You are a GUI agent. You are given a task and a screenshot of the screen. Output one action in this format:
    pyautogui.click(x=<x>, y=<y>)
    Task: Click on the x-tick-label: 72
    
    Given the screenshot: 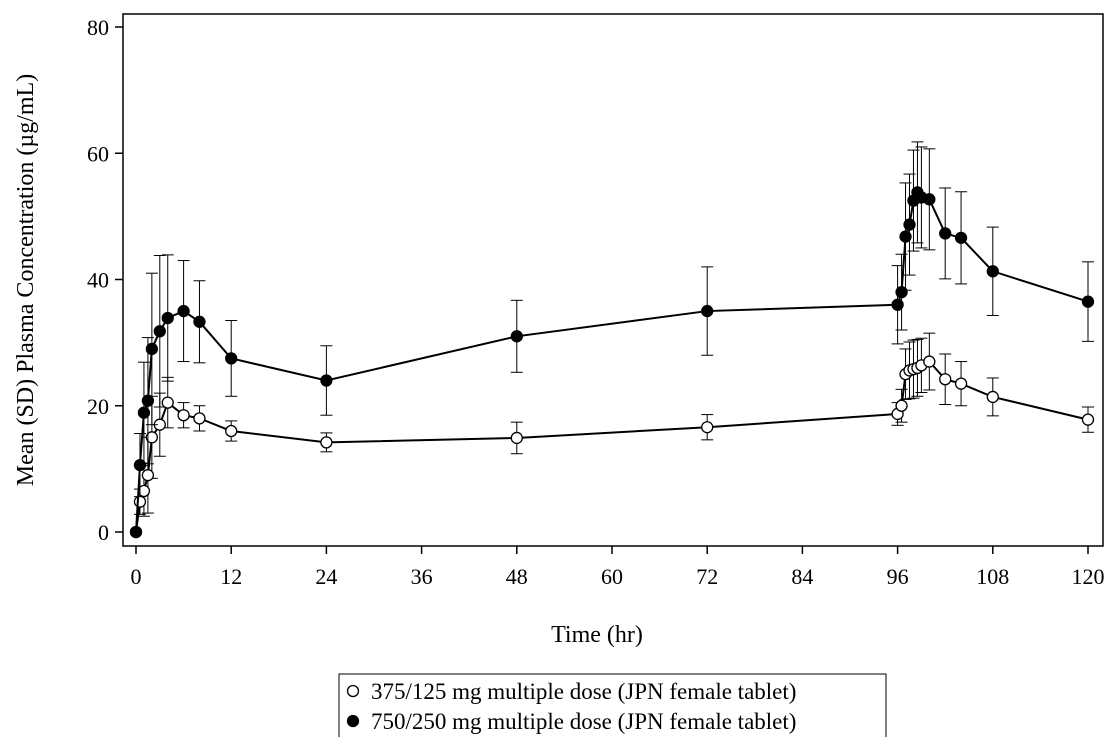 What is the action you would take?
    pyautogui.click(x=707, y=576)
    